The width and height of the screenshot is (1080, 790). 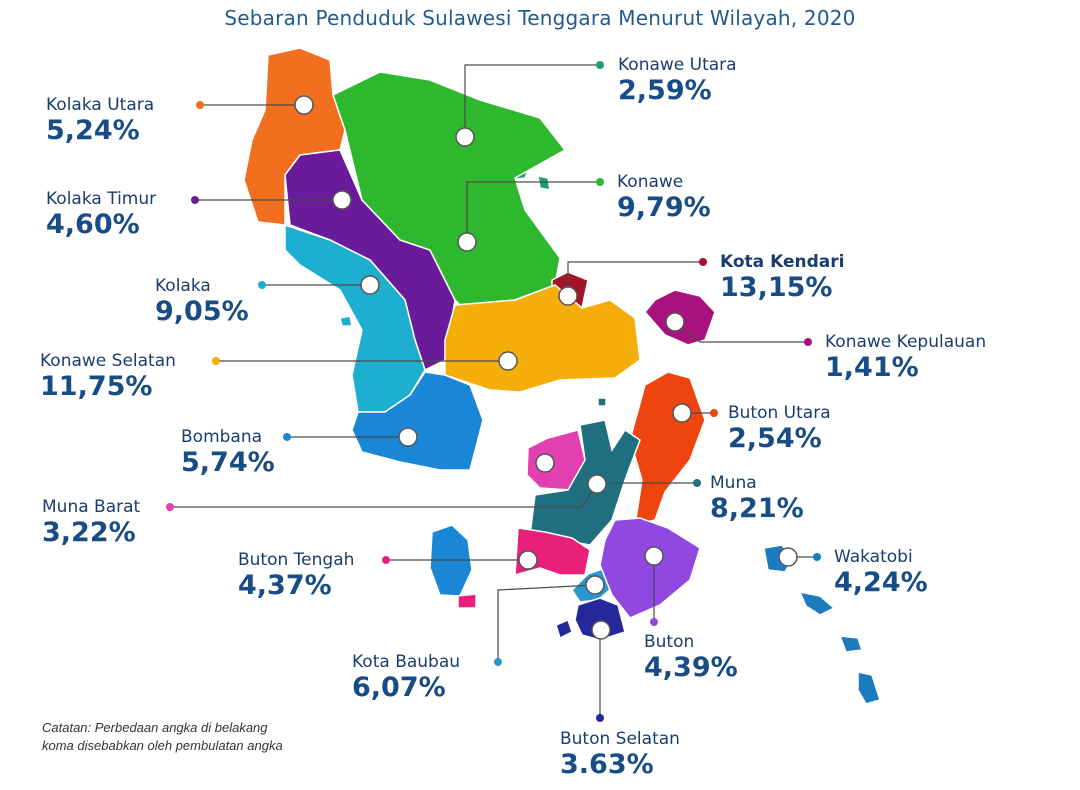 What do you see at coordinates (202, 311) in the screenshot?
I see `region-percent: 9,05%` at bounding box center [202, 311].